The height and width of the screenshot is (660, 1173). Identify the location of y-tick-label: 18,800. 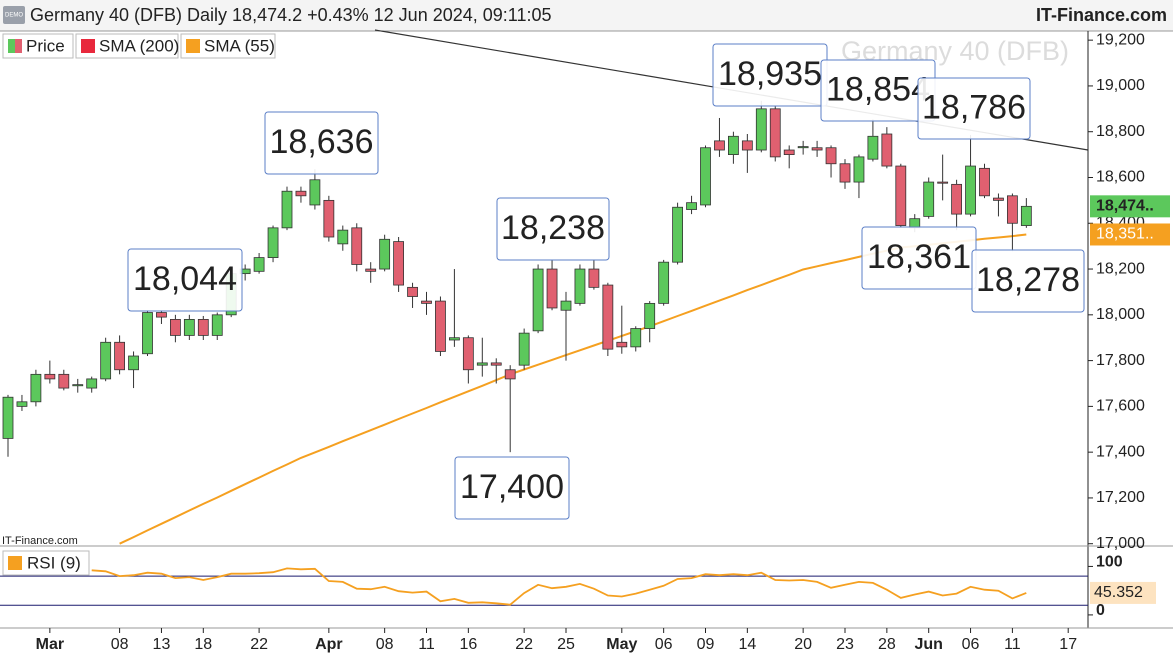
(1120, 131).